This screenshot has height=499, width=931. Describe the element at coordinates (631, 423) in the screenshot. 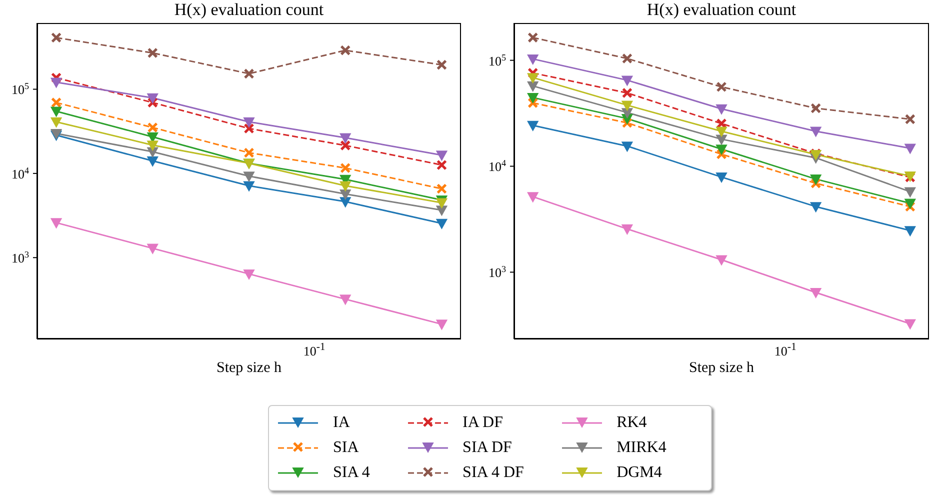

I see `legend-label: RK4` at that location.